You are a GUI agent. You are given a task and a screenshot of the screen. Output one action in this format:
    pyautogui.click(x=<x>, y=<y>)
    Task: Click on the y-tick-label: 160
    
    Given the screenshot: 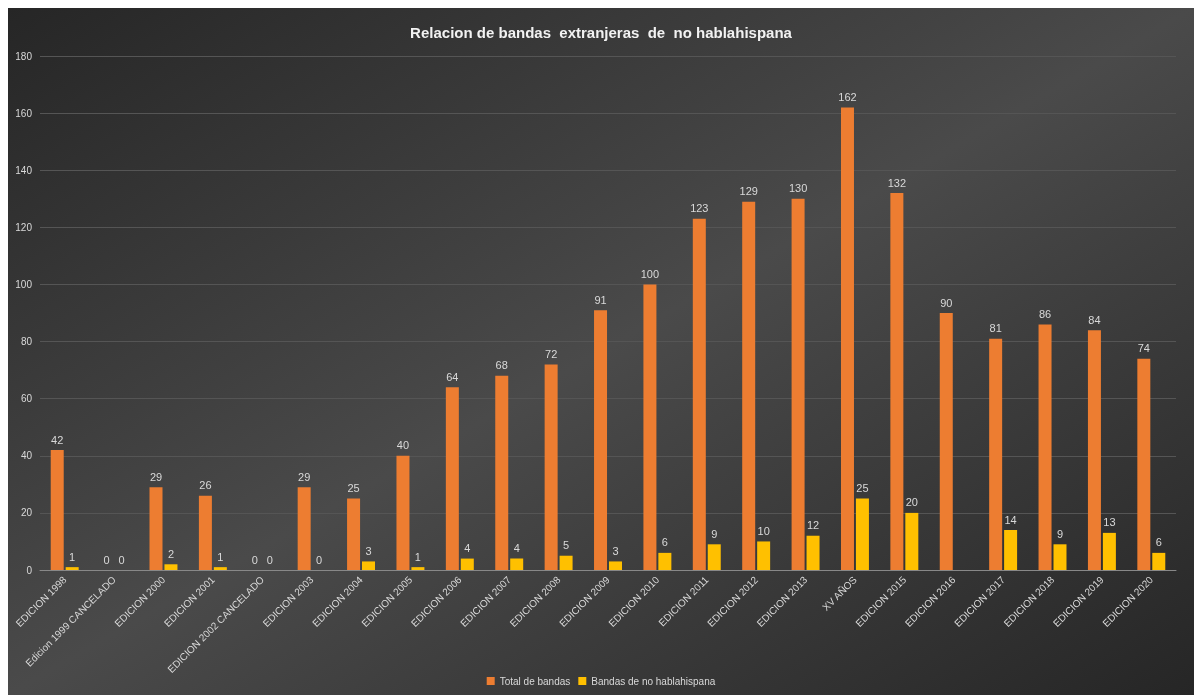 What is the action you would take?
    pyautogui.click(x=24, y=113)
    